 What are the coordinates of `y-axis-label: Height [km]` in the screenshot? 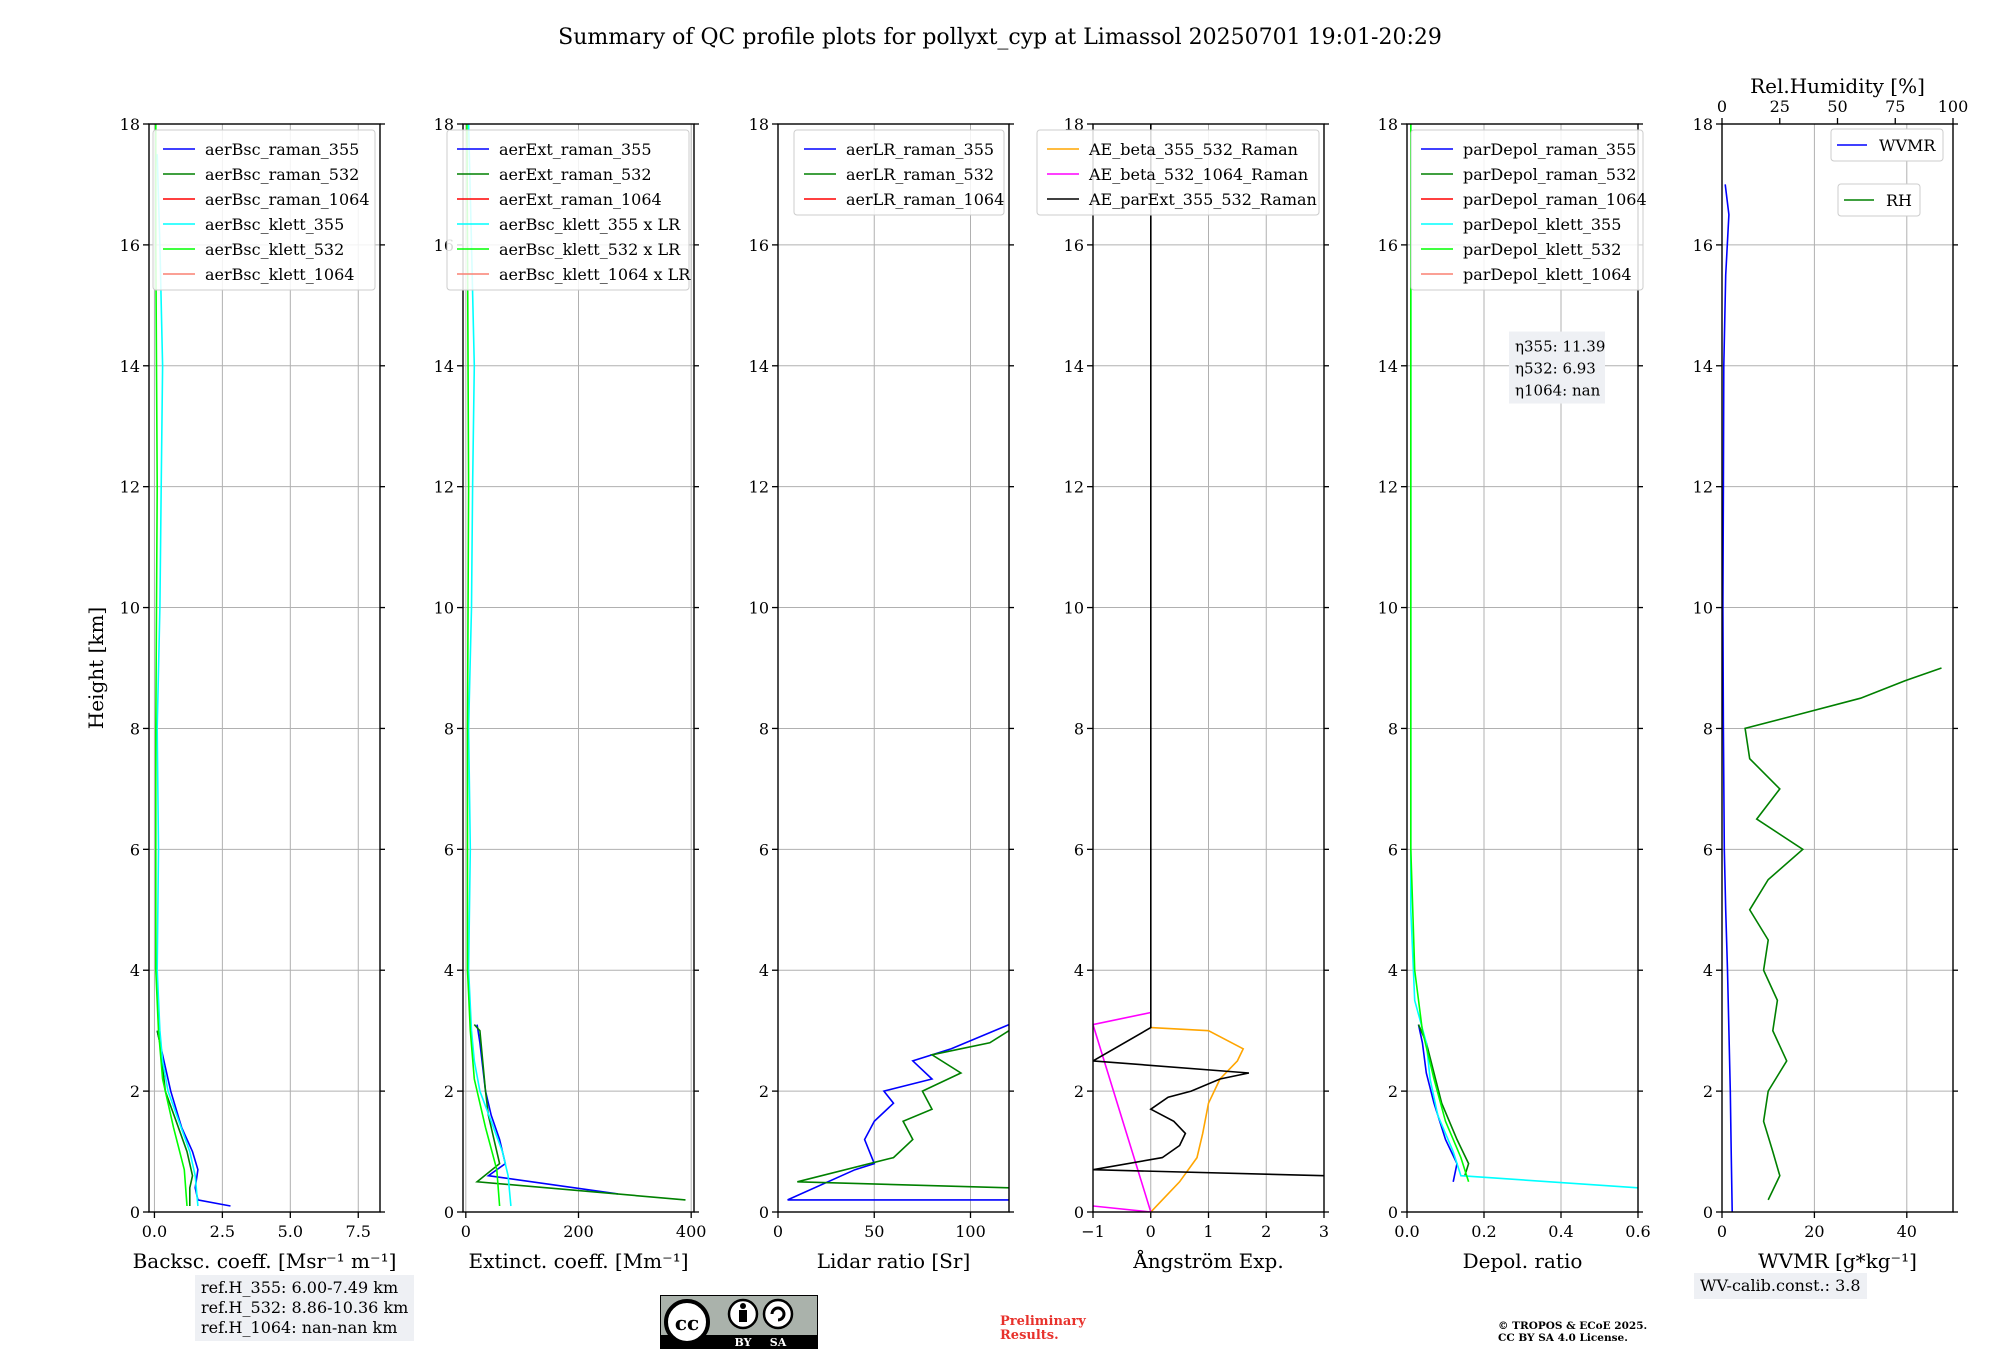 It's located at (96, 668).